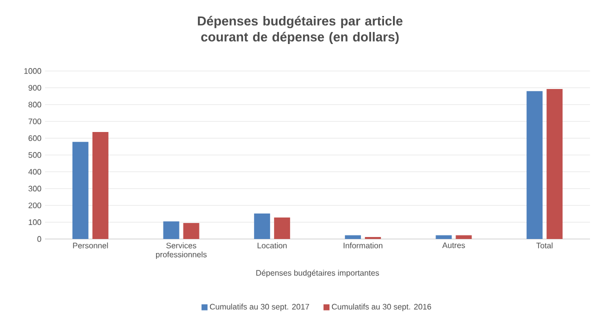  I want to click on chart-title: Dépenses budgétaires par article courant de dépense (en dollars), so click(300, 30).